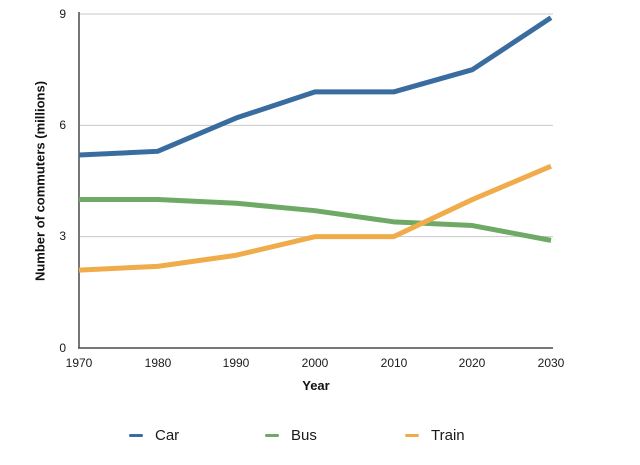  What do you see at coordinates (62, 125) in the screenshot?
I see `y-tick-6: 6` at bounding box center [62, 125].